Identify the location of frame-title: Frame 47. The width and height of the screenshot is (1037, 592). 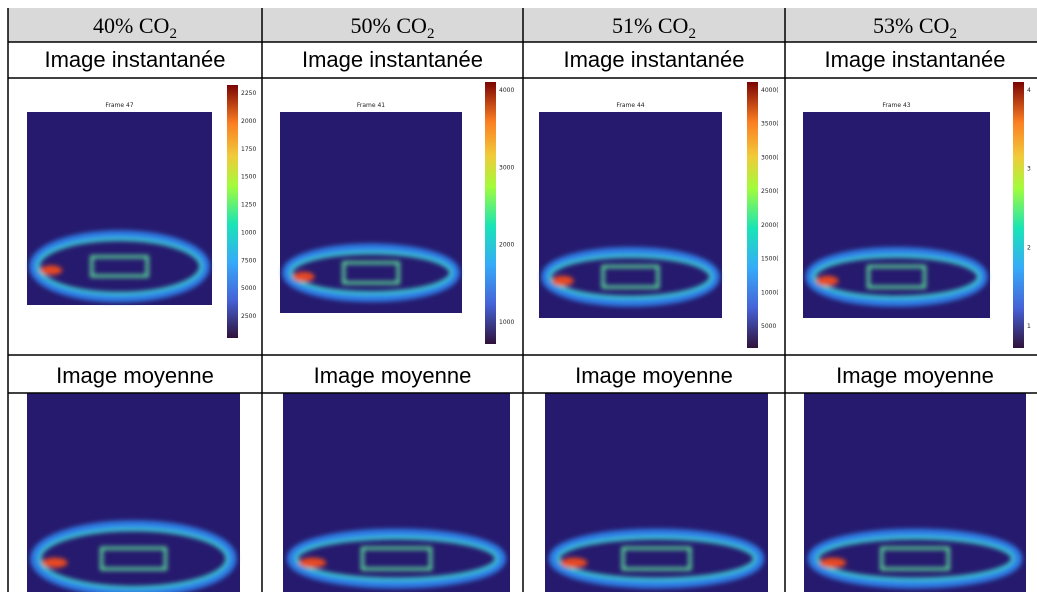
(119, 105).